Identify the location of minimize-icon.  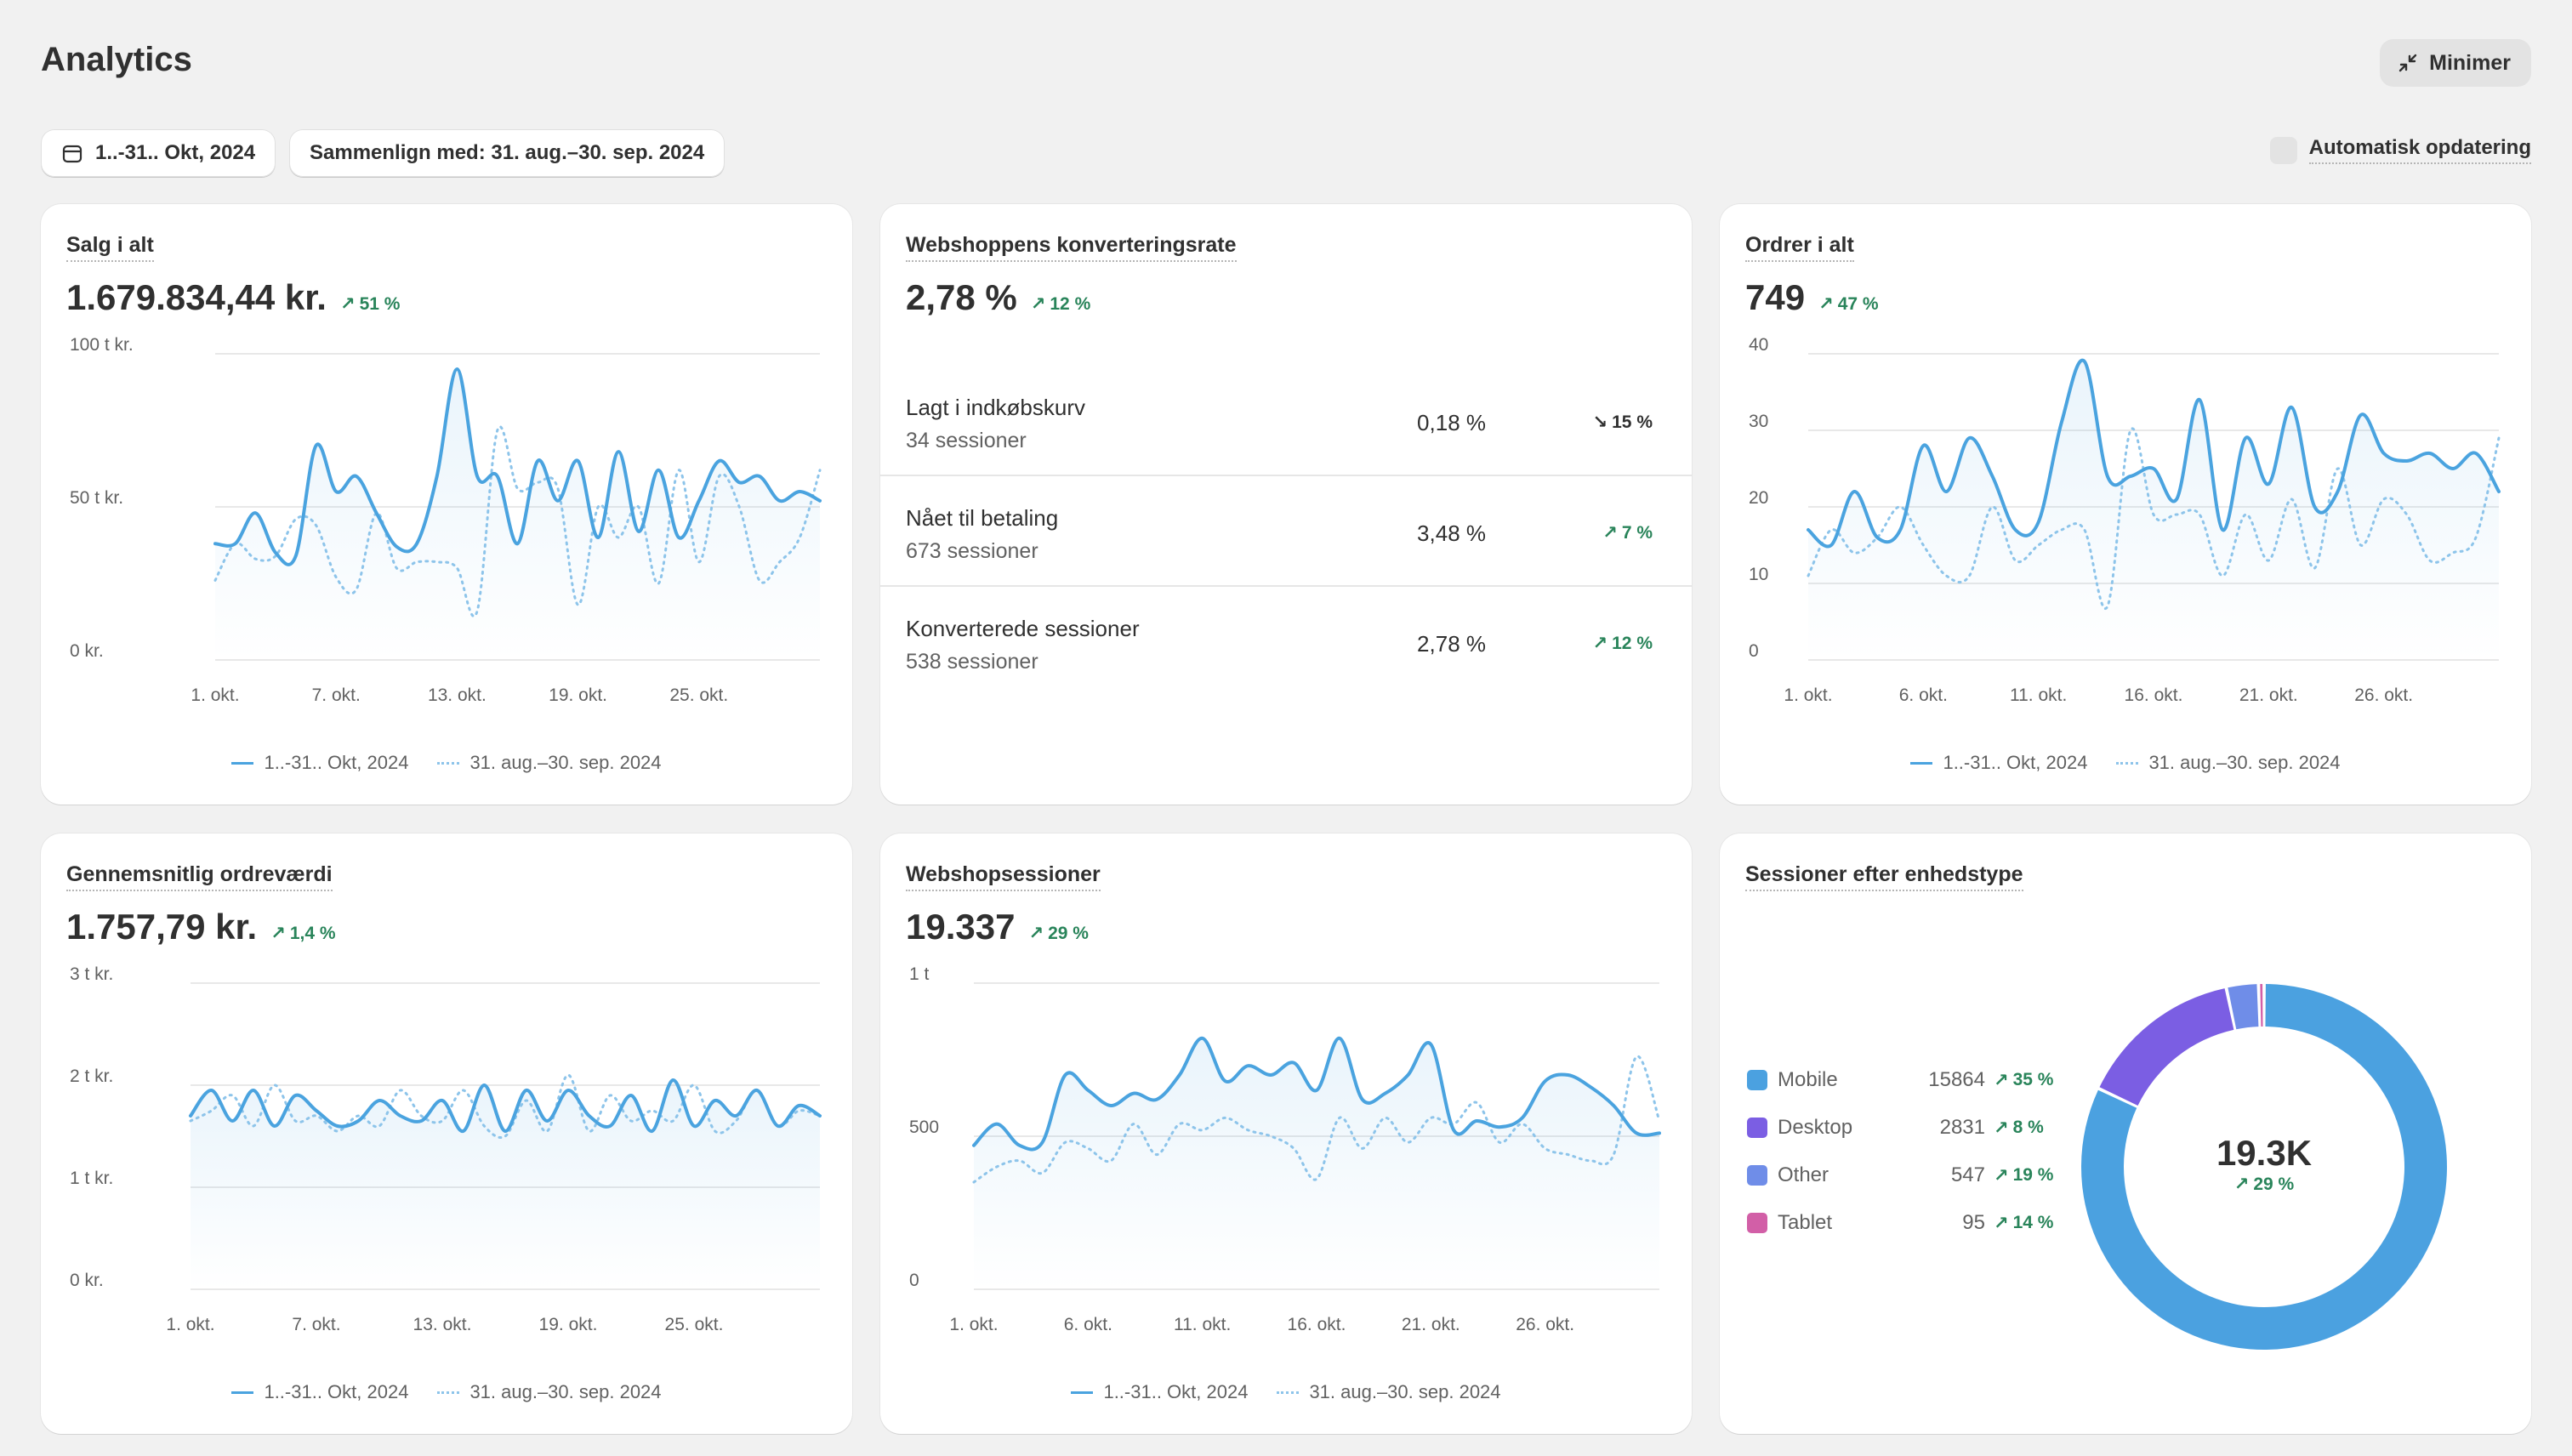
(2408, 63).